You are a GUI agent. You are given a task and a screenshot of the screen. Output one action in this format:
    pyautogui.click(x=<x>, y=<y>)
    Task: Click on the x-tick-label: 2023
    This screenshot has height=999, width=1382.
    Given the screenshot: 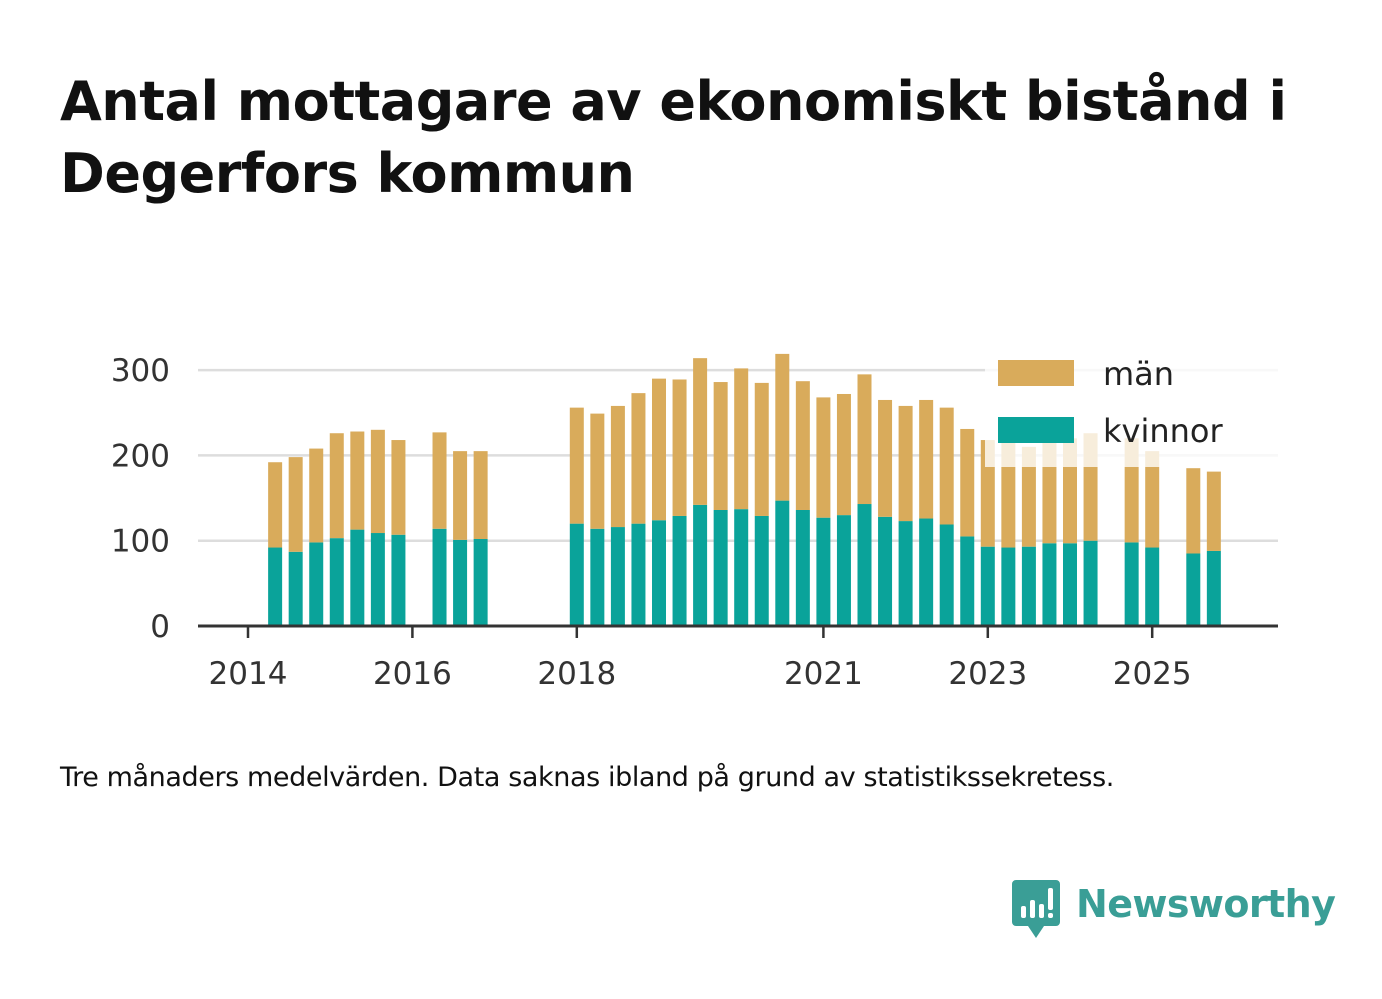 What is the action you would take?
    pyautogui.click(x=987, y=674)
    